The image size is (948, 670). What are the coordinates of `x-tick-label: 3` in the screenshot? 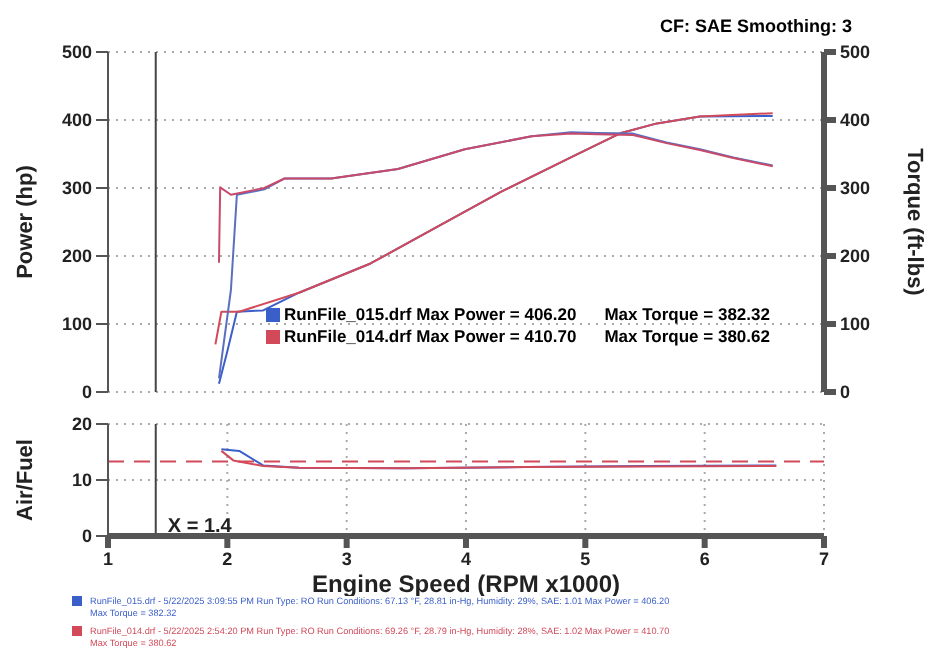 It's located at (346, 558).